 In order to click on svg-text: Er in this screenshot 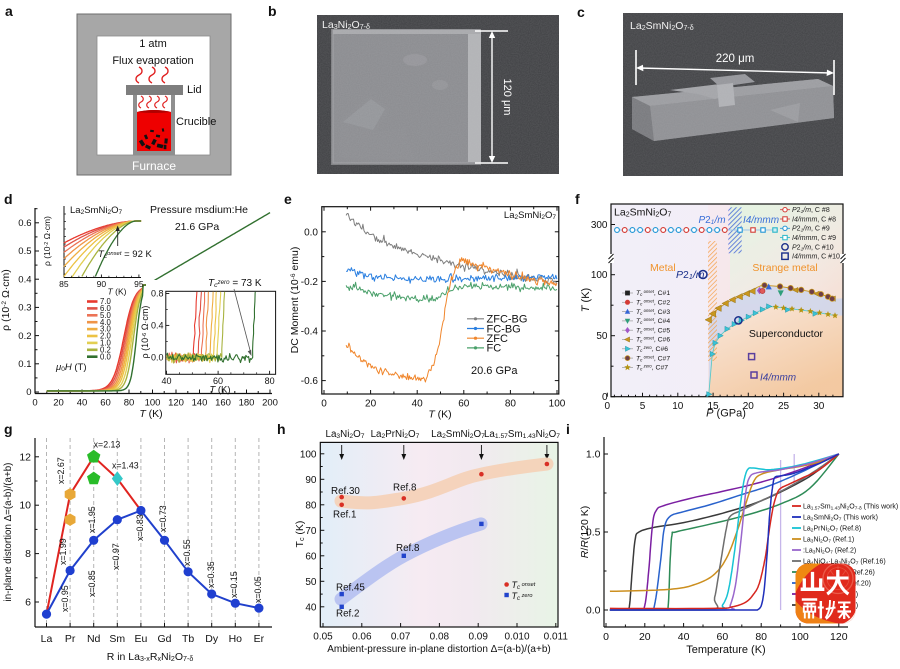, I will do `click(259, 639)`.